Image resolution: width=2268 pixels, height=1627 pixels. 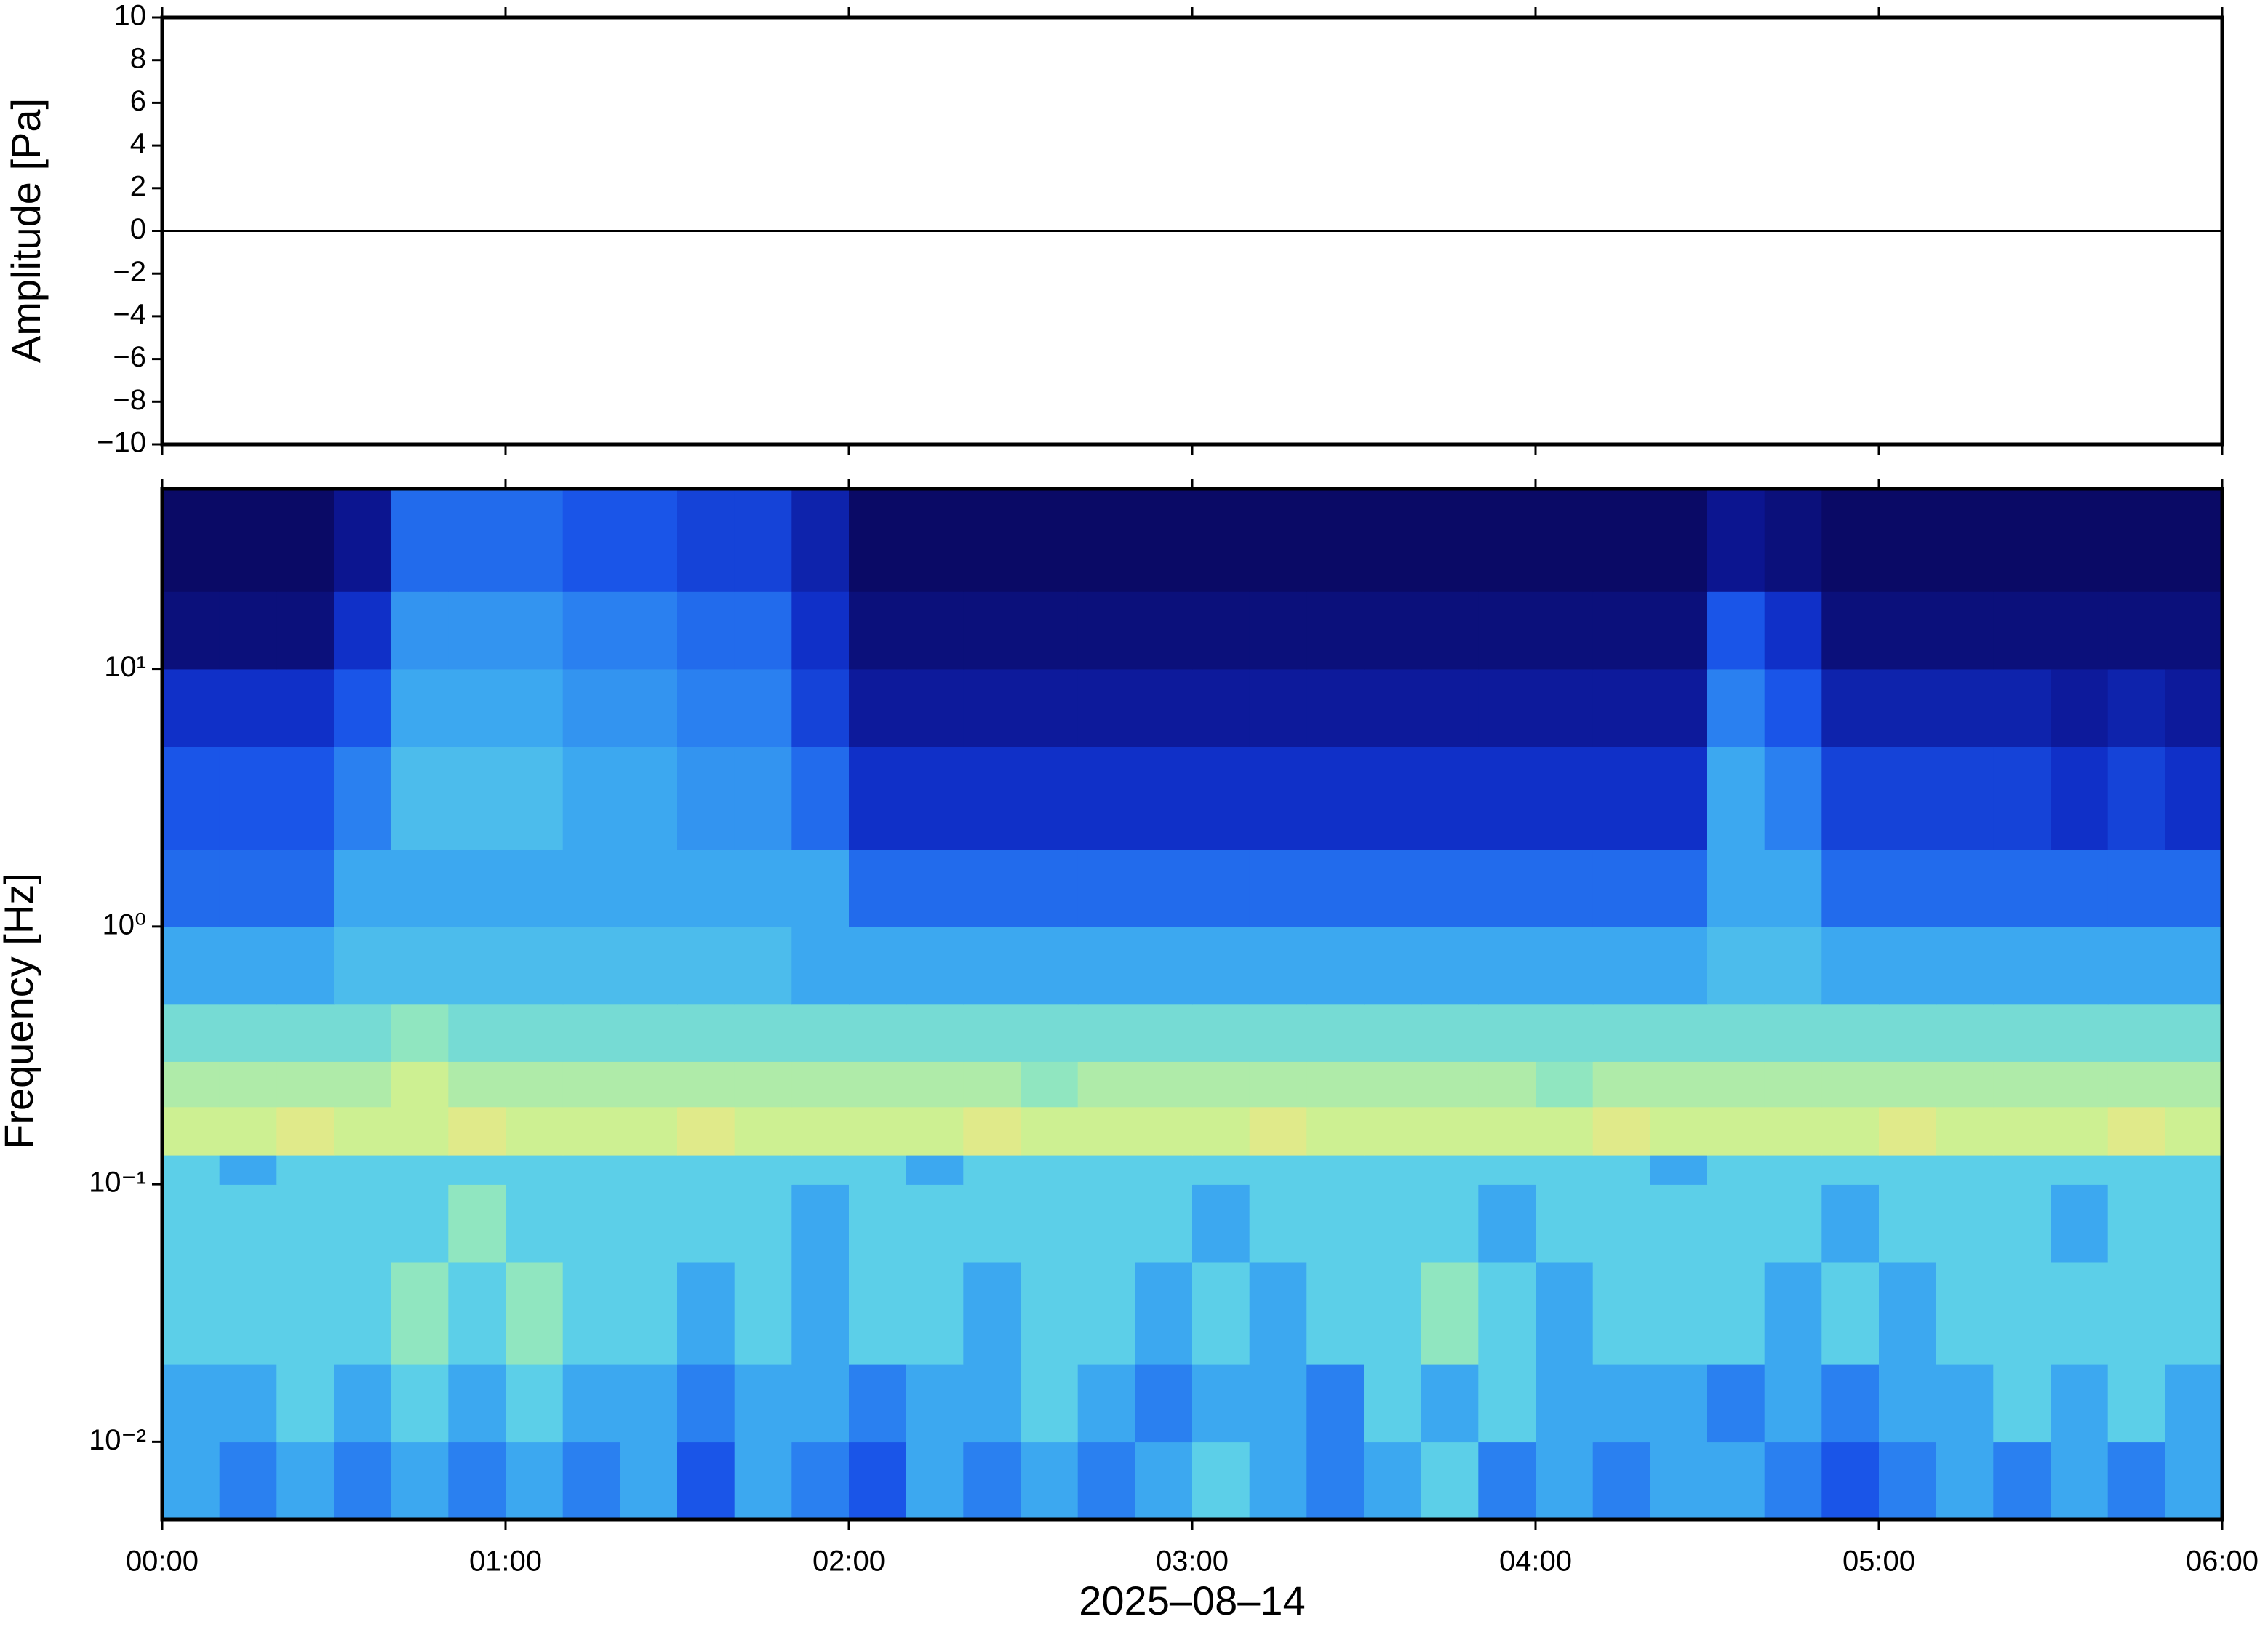 I want to click on y-axis-label: Frequency [Hz], so click(x=20, y=1011).